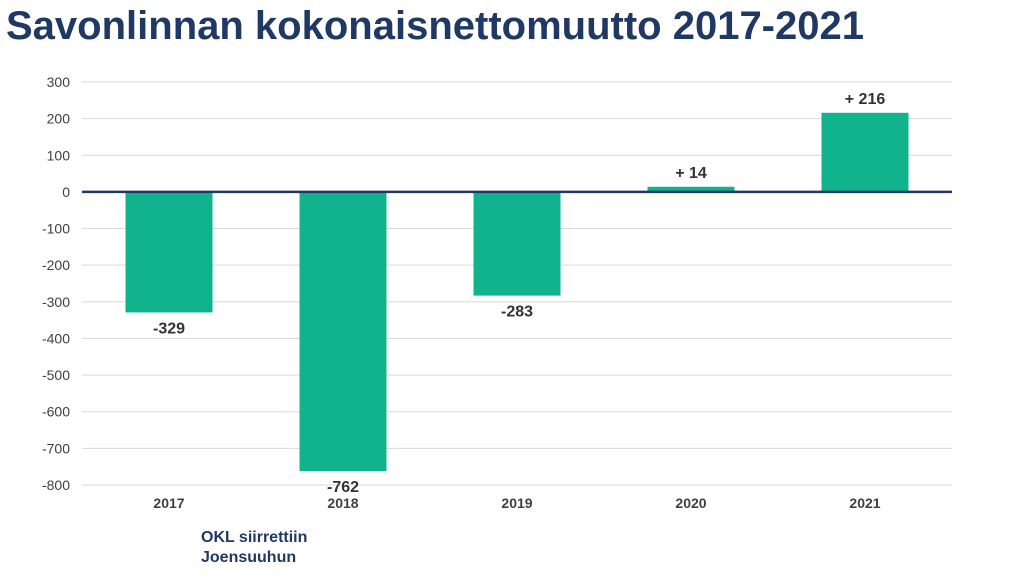 This screenshot has width=1011, height=578. What do you see at coordinates (343, 487) in the screenshot?
I see `data-label: -762` at bounding box center [343, 487].